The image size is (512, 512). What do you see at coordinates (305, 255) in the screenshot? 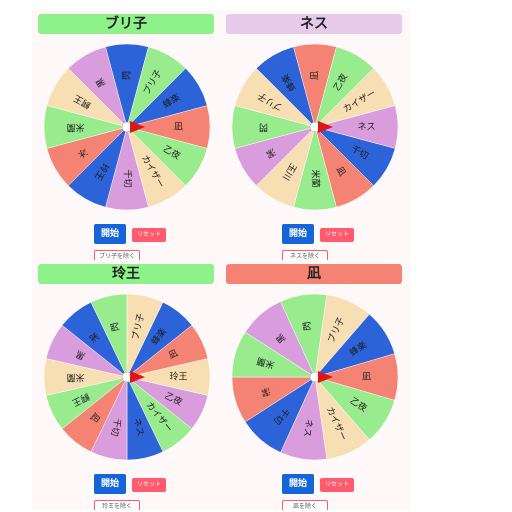
I see `exclude-button: ネスを除く` at bounding box center [305, 255].